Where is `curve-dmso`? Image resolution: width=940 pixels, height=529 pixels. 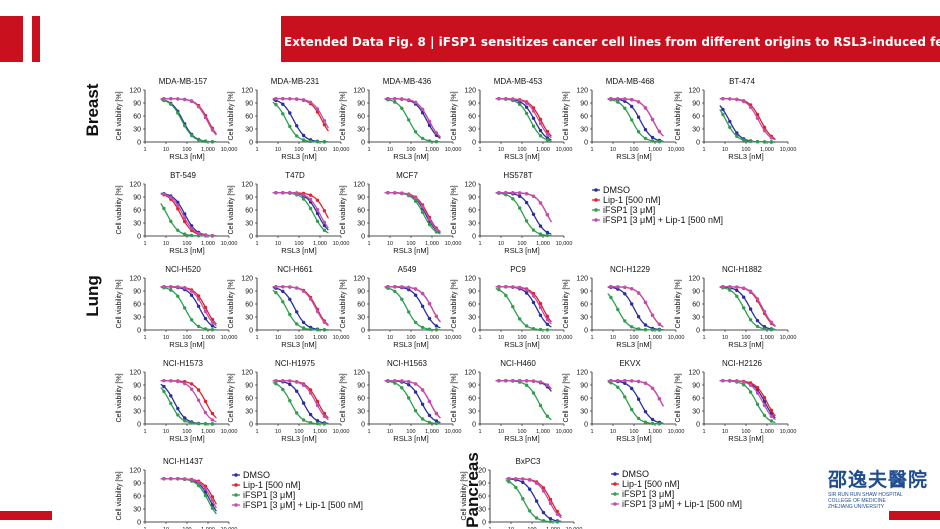 curve-dmso is located at coordinates (523, 119).